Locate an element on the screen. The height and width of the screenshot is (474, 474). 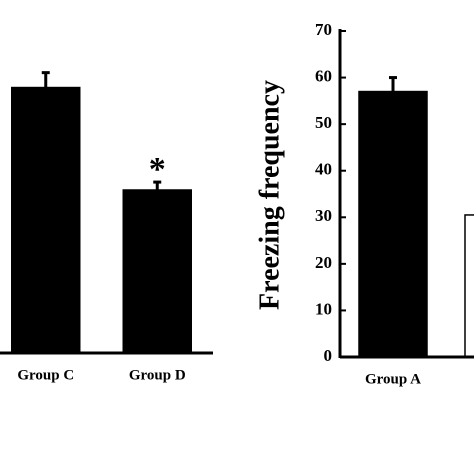
y-tick-label: 40 is located at coordinates (323, 169).